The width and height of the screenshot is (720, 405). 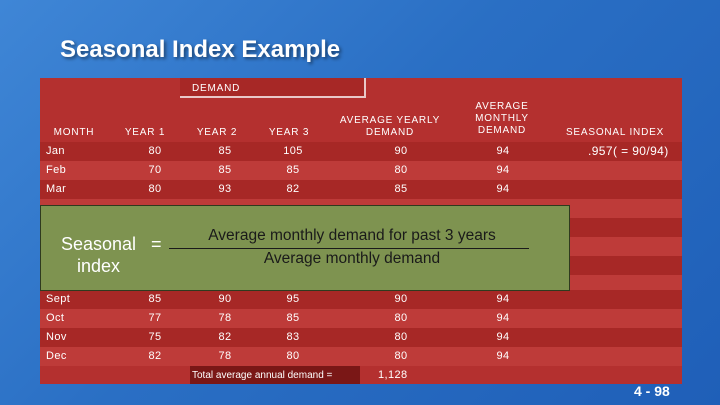 What do you see at coordinates (56, 356) in the screenshot?
I see `cell-month: Dec` at bounding box center [56, 356].